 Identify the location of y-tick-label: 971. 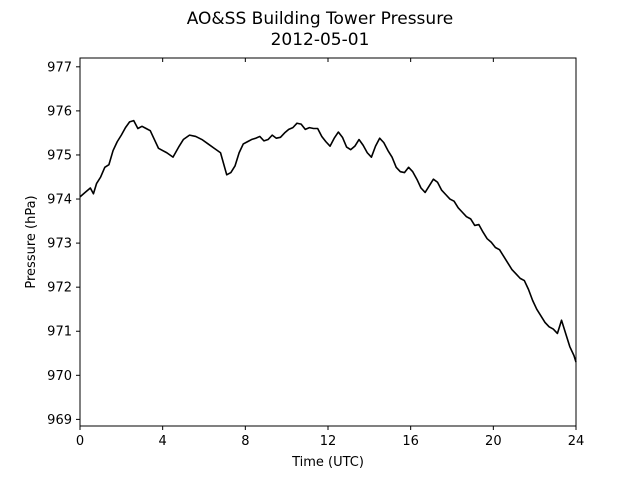
(59, 332).